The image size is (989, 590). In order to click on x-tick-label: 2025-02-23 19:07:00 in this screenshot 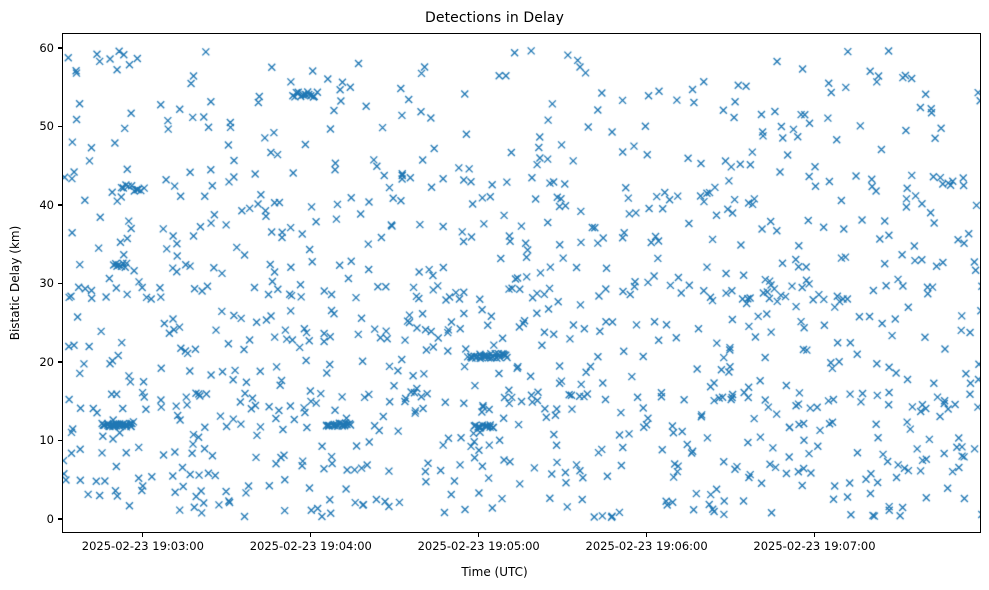, I will do `click(814, 546)`.